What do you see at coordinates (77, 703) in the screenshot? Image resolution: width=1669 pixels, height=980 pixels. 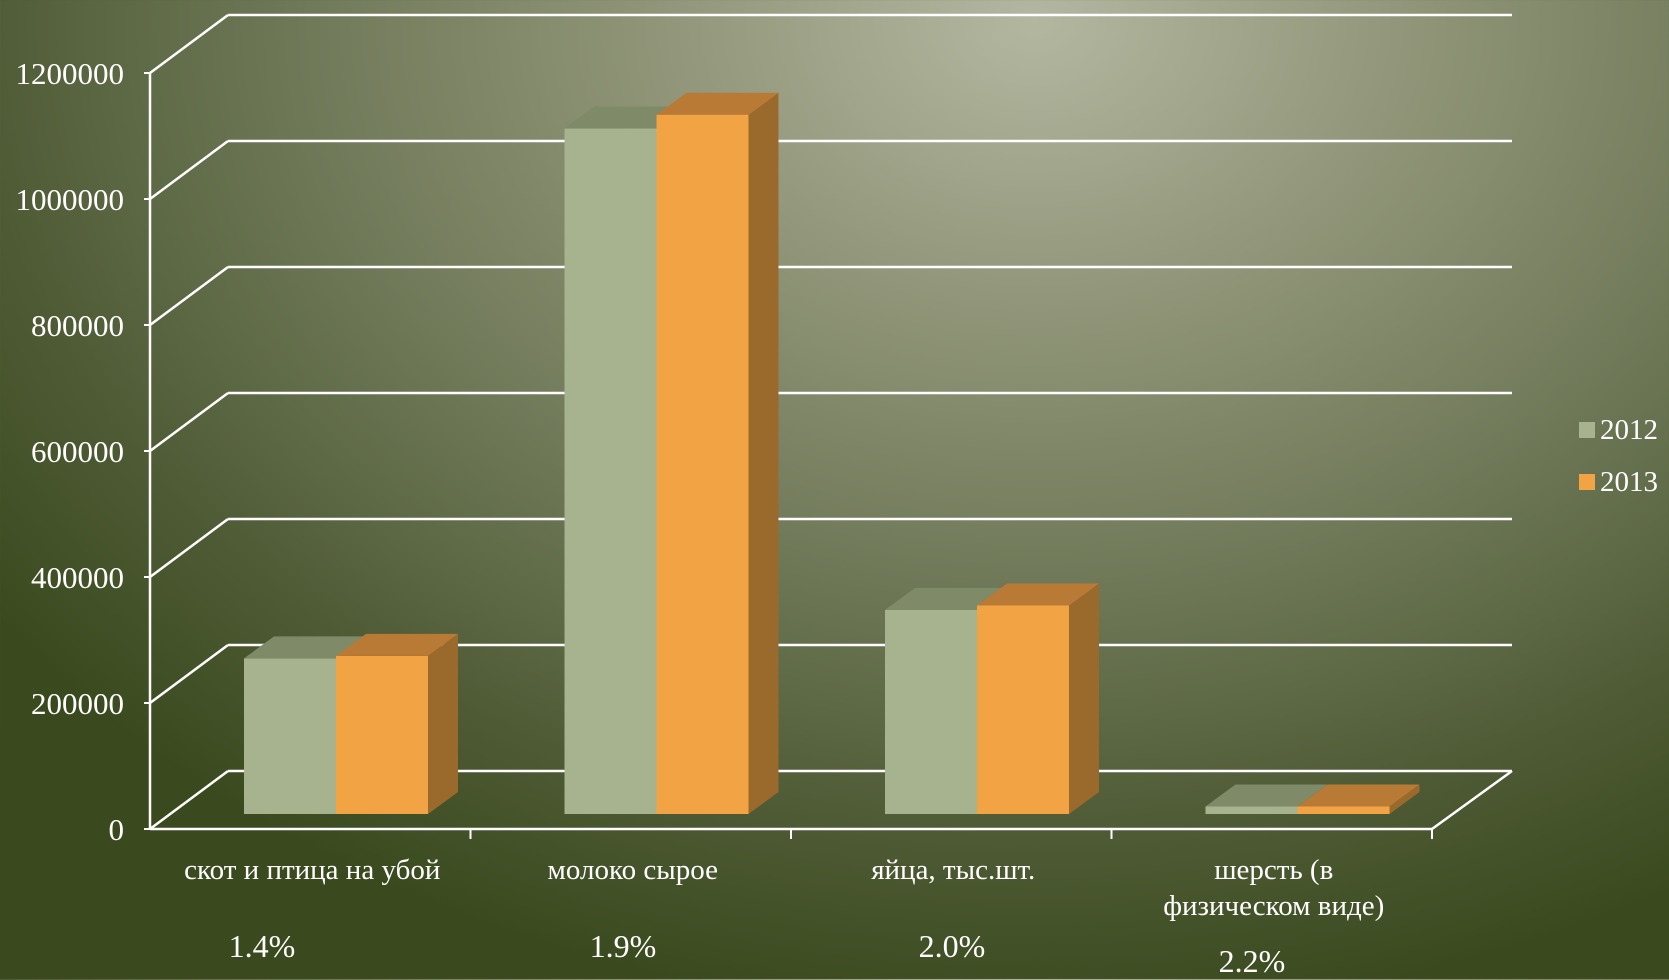 I see `y-tick-label: 200000` at bounding box center [77, 703].